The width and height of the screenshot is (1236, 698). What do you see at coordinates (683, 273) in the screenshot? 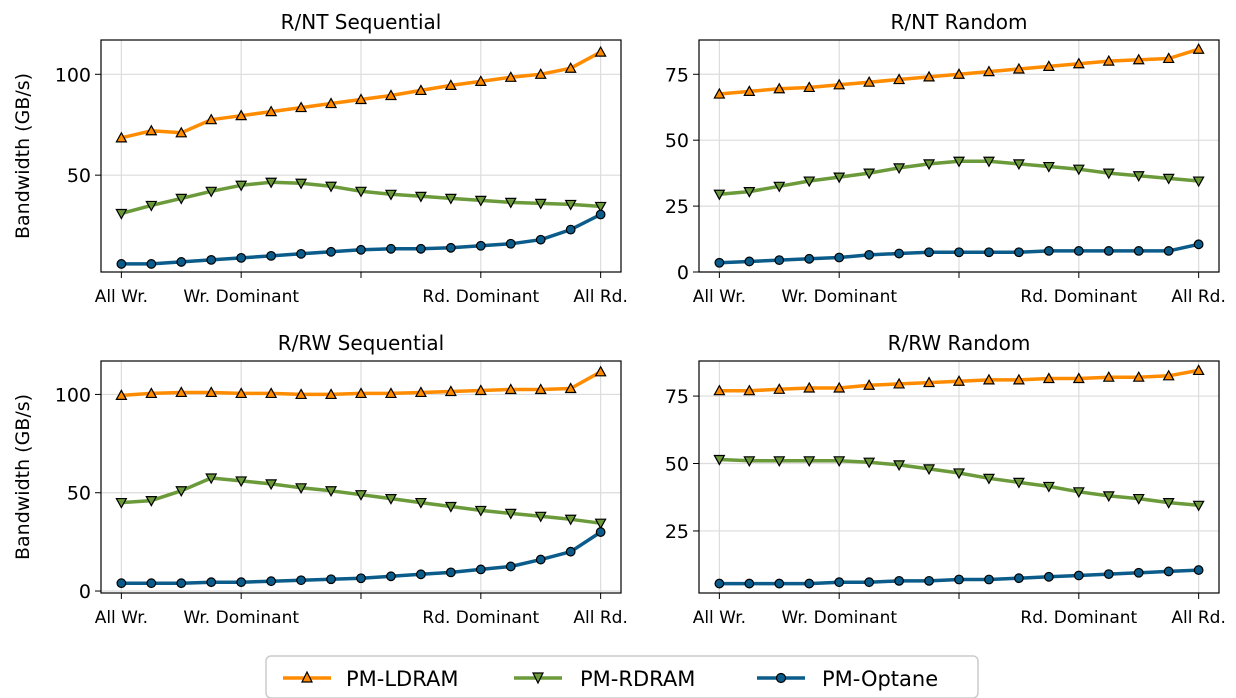
I see `y-tick-label: 0` at bounding box center [683, 273].